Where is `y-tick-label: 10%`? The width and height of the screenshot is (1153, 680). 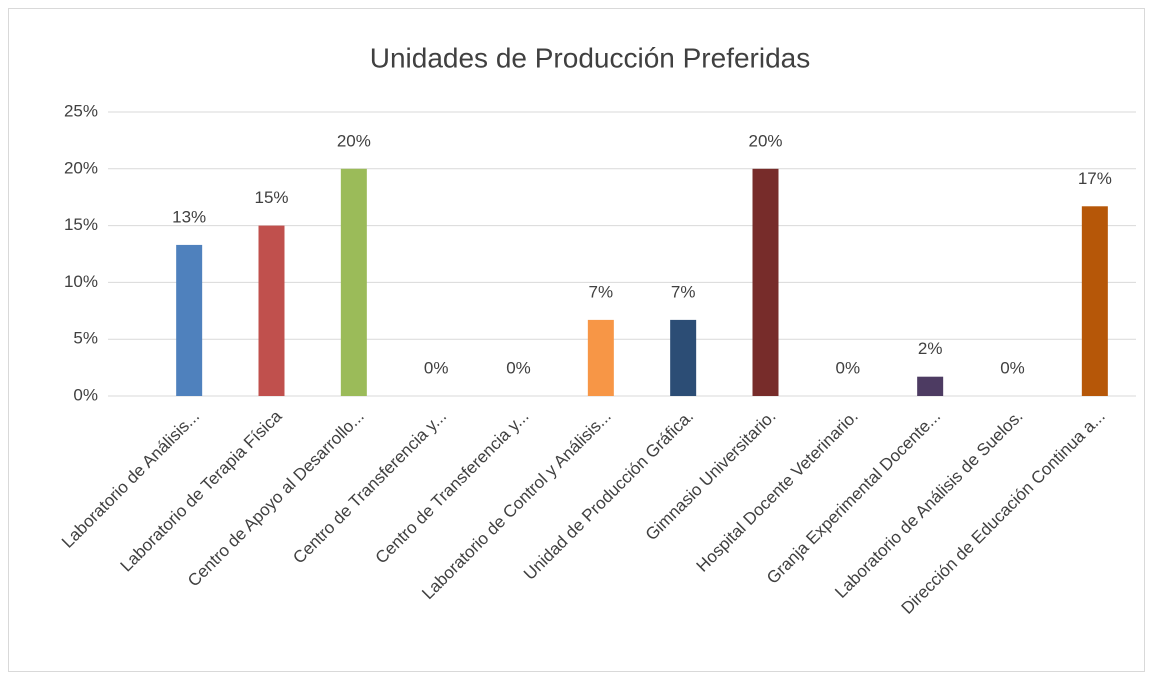 y-tick-label: 10% is located at coordinates (81, 281).